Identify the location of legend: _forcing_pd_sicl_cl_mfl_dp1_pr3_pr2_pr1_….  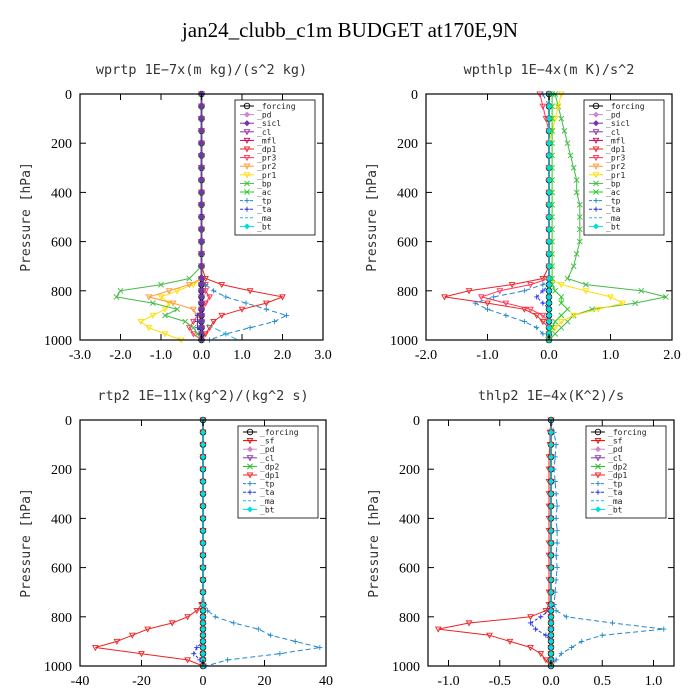
(275, 167).